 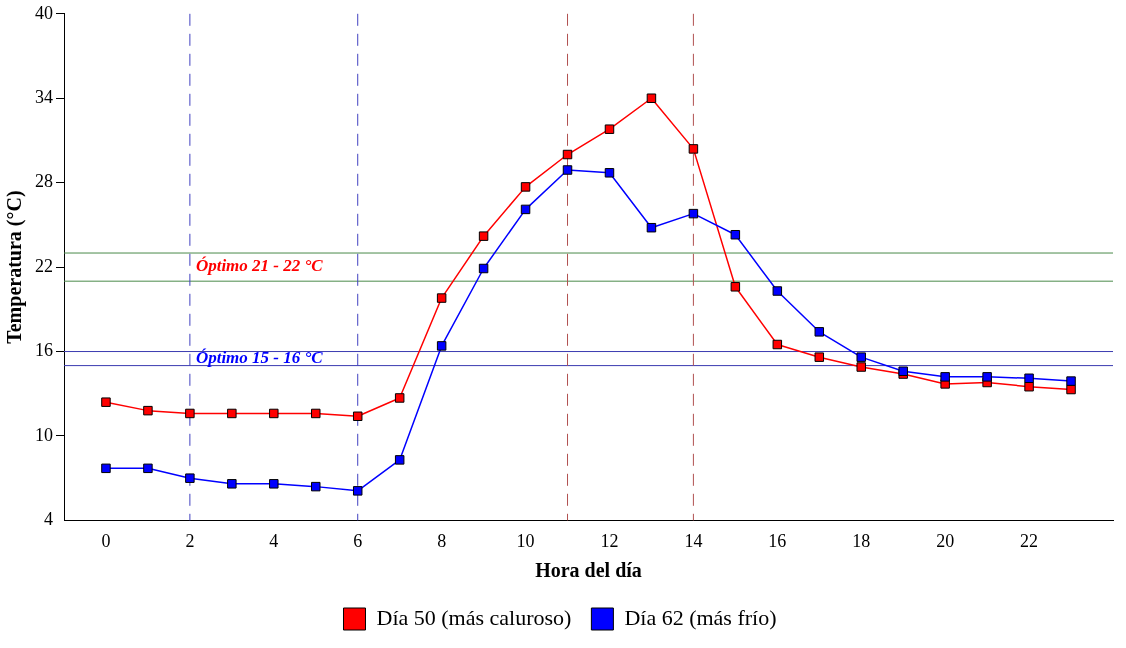 I want to click on legend-label: Día 62 (más frío), so click(x=700, y=617).